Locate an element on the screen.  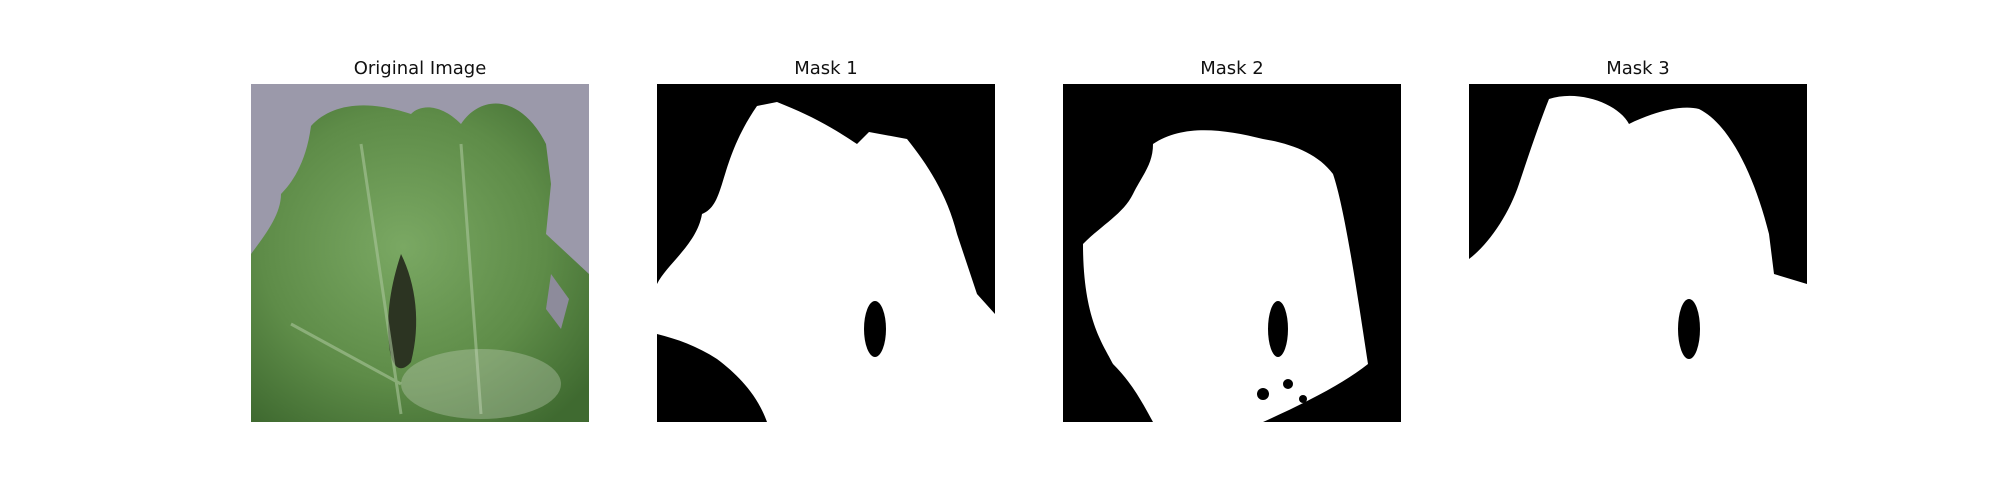
panel-title: Mask 2 is located at coordinates (1232, 68).